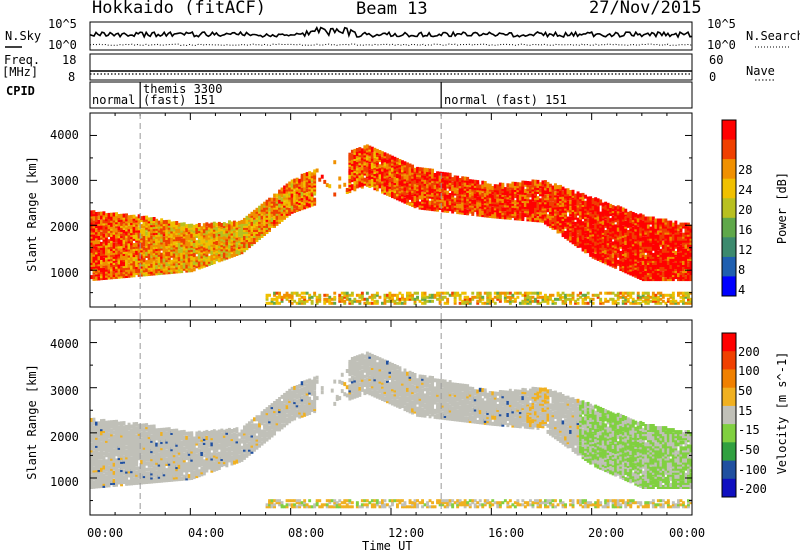 The image size is (800, 554). Describe the element at coordinates (749, 450) in the screenshot. I see `vcb-tick-m50: -50` at that location.